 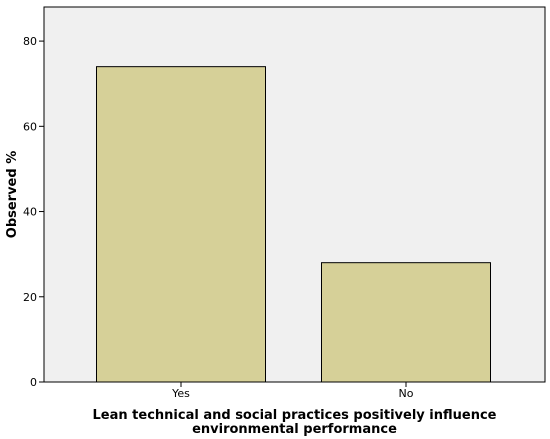 I want to click on y-axis: 0 20 40 60 80, so click(x=33, y=212).